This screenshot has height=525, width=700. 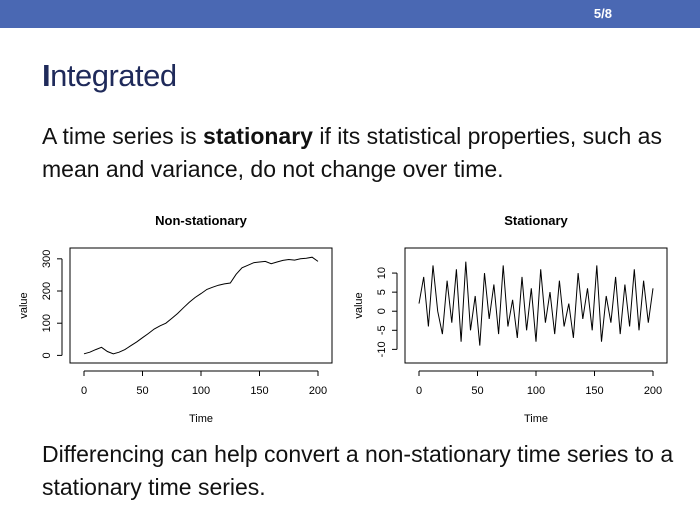 I want to click on chart-title: Non-stationary, so click(x=201, y=220).